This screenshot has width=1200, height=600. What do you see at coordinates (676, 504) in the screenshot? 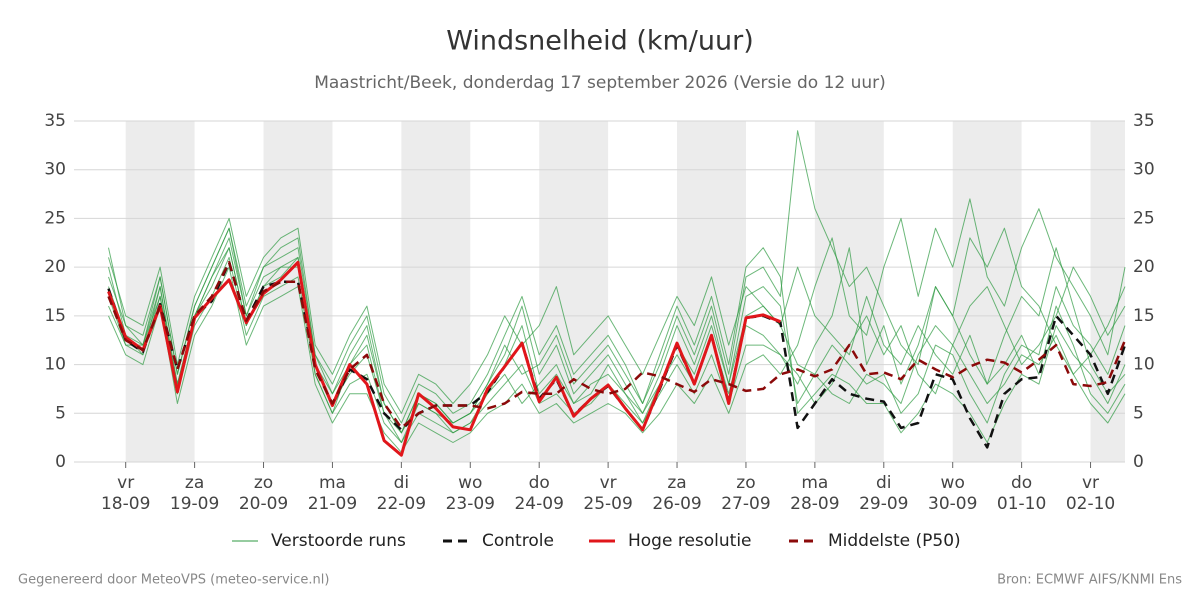
I see `x-tick-label: 26-09` at bounding box center [676, 504].